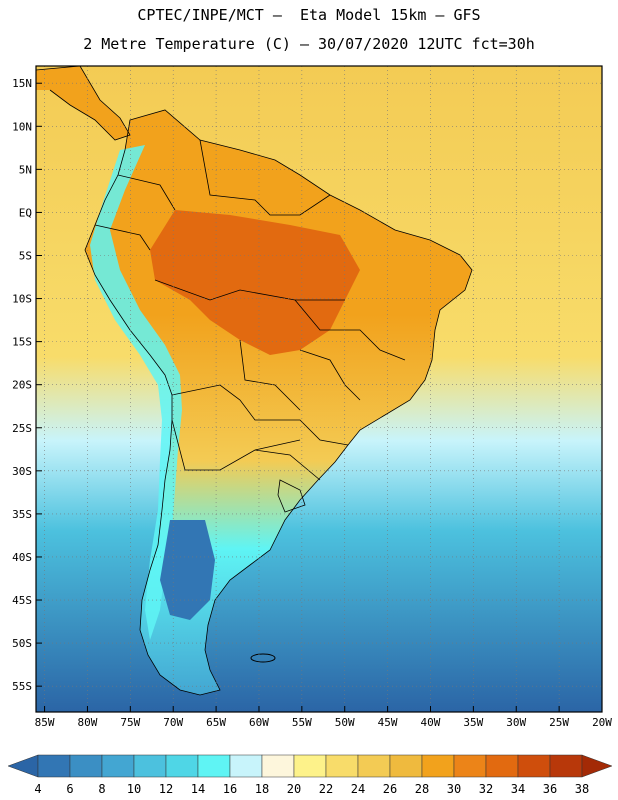 This screenshot has width=618, height=800. Describe the element at coordinates (22, 126) in the screenshot. I see `lat-label: 10N` at that location.